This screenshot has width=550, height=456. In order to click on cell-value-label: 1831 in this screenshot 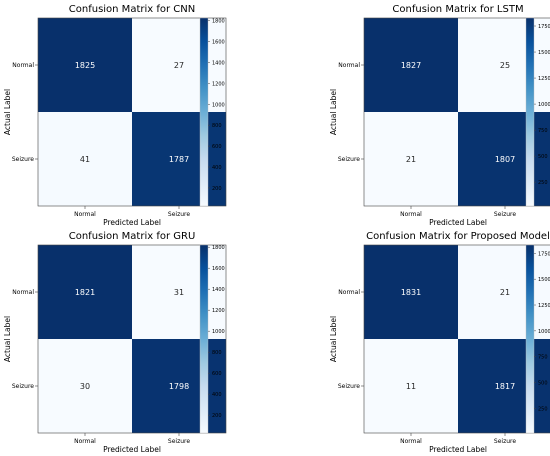, I will do `click(411, 292)`.